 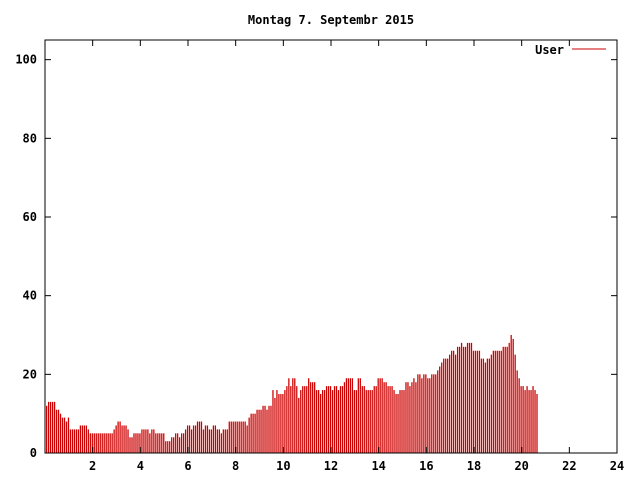 I want to click on legend: User, so click(x=570, y=50).